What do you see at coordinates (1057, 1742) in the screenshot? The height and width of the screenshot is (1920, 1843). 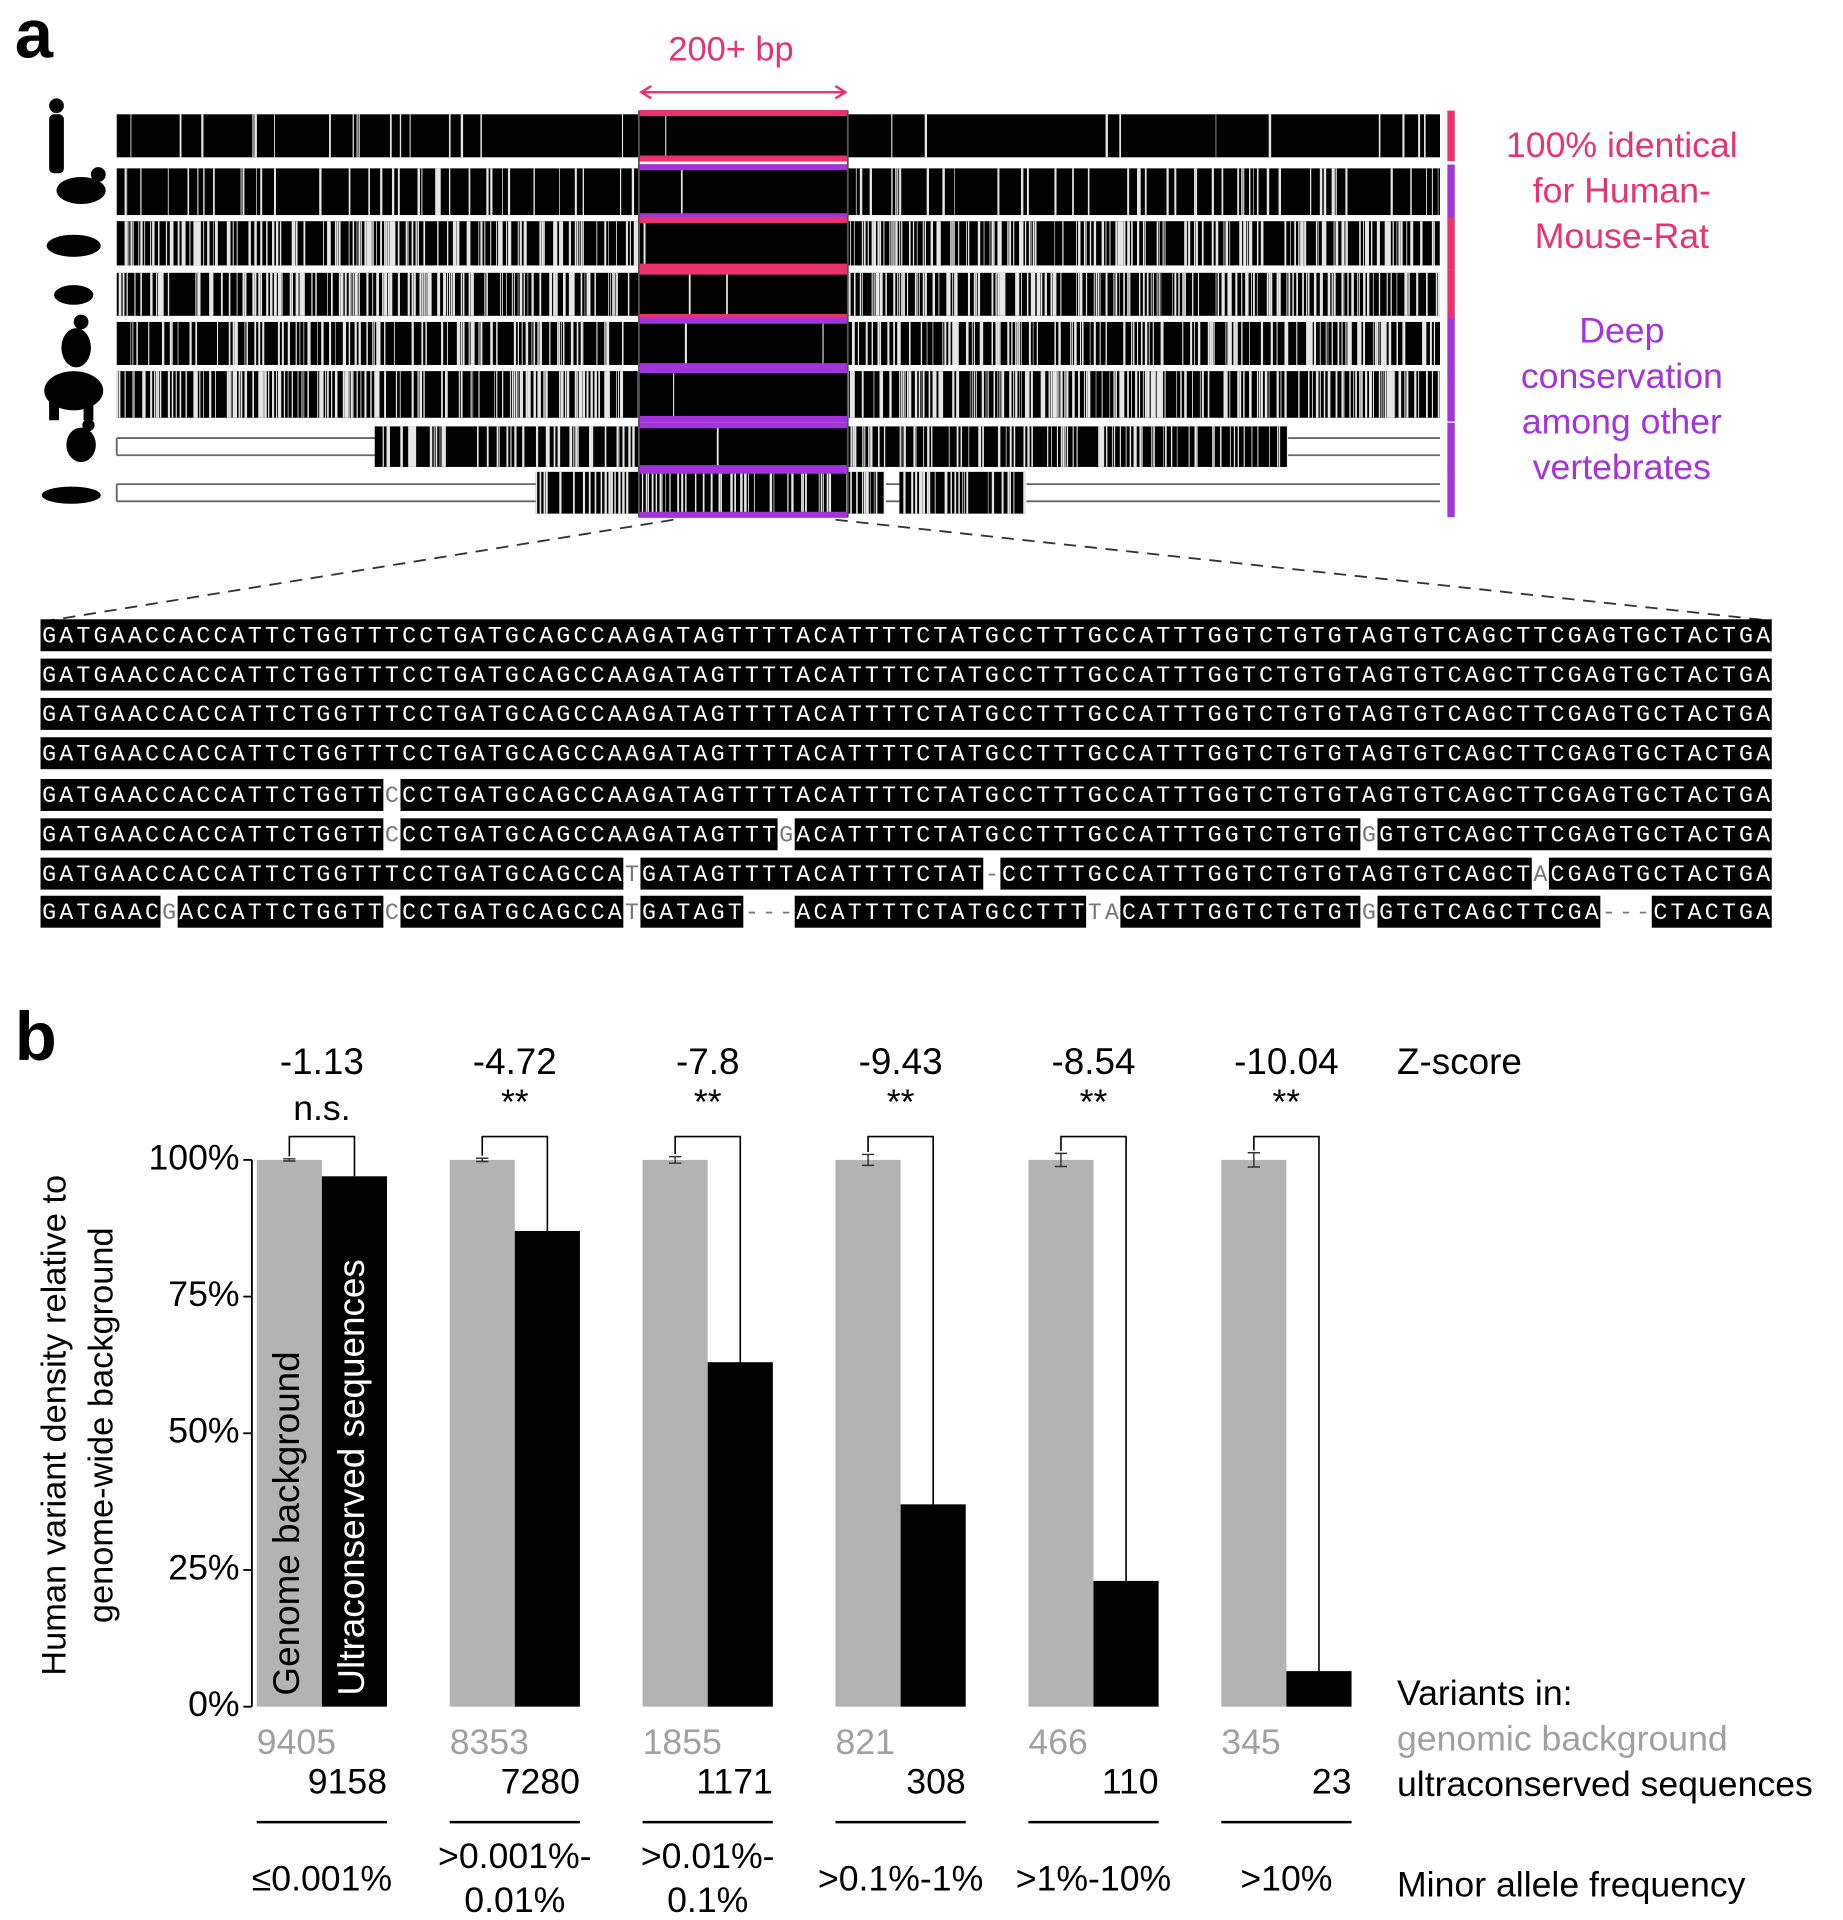 I see `count: 466` at bounding box center [1057, 1742].